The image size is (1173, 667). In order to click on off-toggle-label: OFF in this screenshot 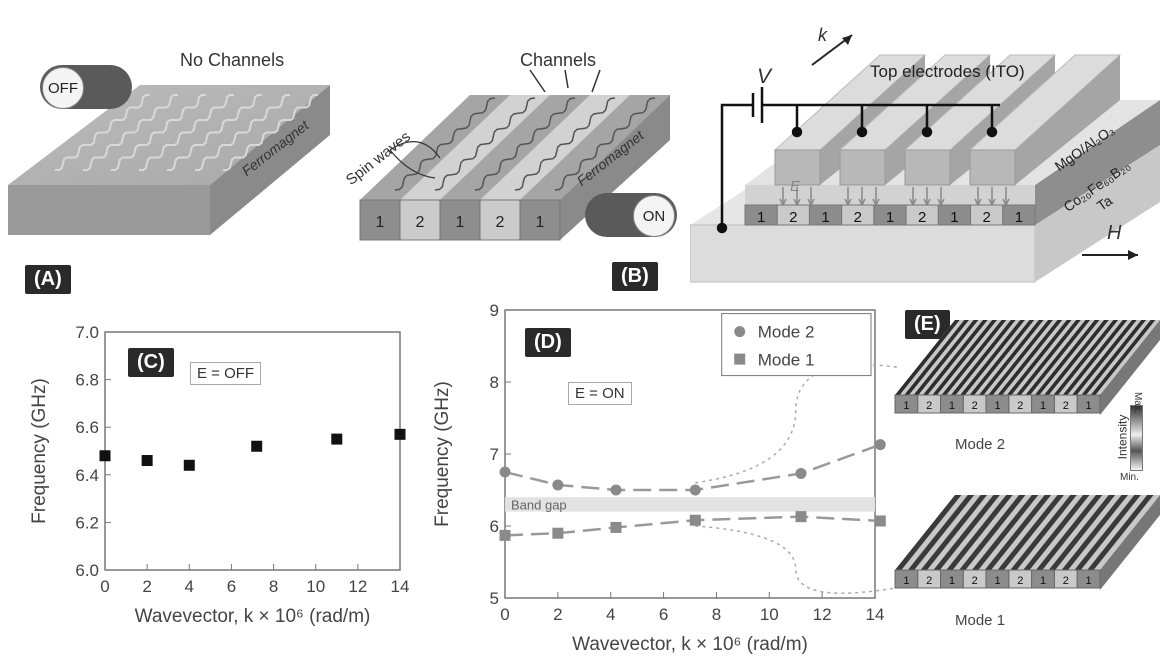, I will do `click(63, 88)`.